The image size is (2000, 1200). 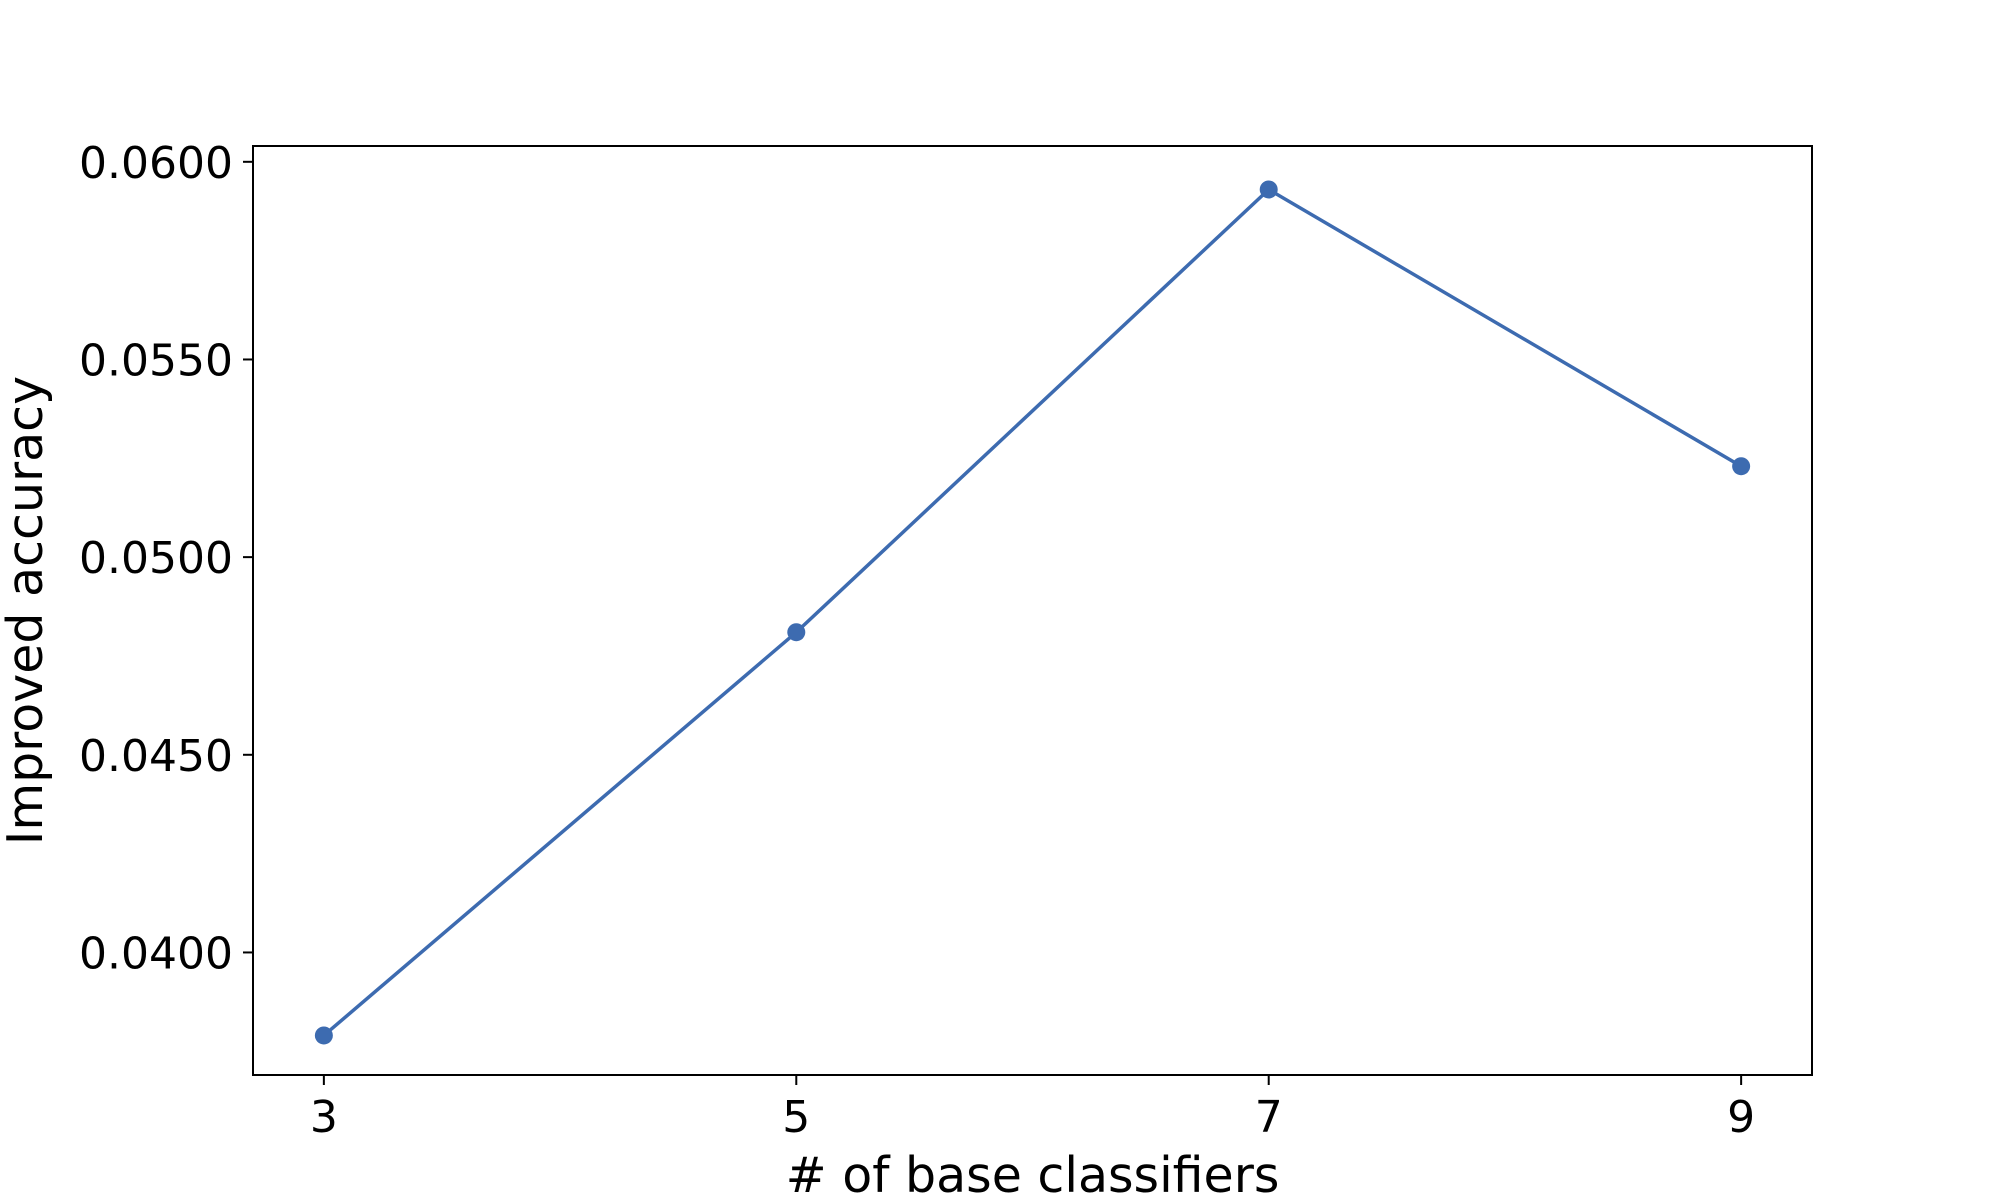 What do you see at coordinates (156, 360) in the screenshot?
I see `y-tick-label: 0.0550` at bounding box center [156, 360].